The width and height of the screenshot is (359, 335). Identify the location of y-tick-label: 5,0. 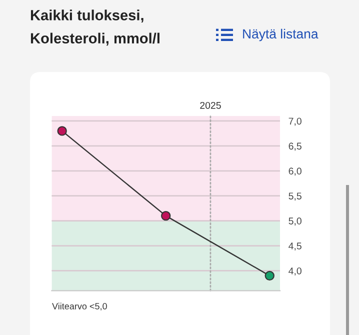
(295, 222).